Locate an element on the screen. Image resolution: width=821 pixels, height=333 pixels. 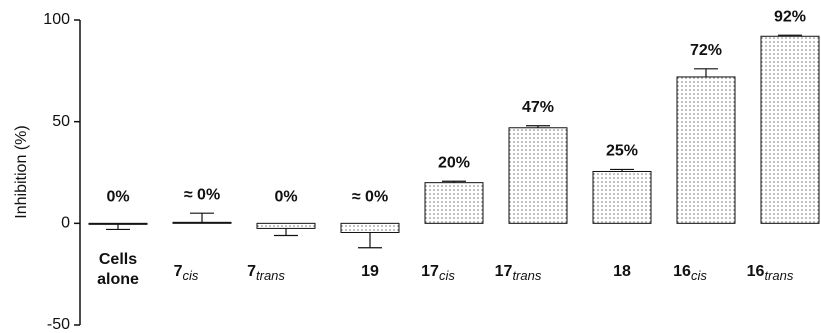
y-tick-label: 50 is located at coordinates (61, 121).